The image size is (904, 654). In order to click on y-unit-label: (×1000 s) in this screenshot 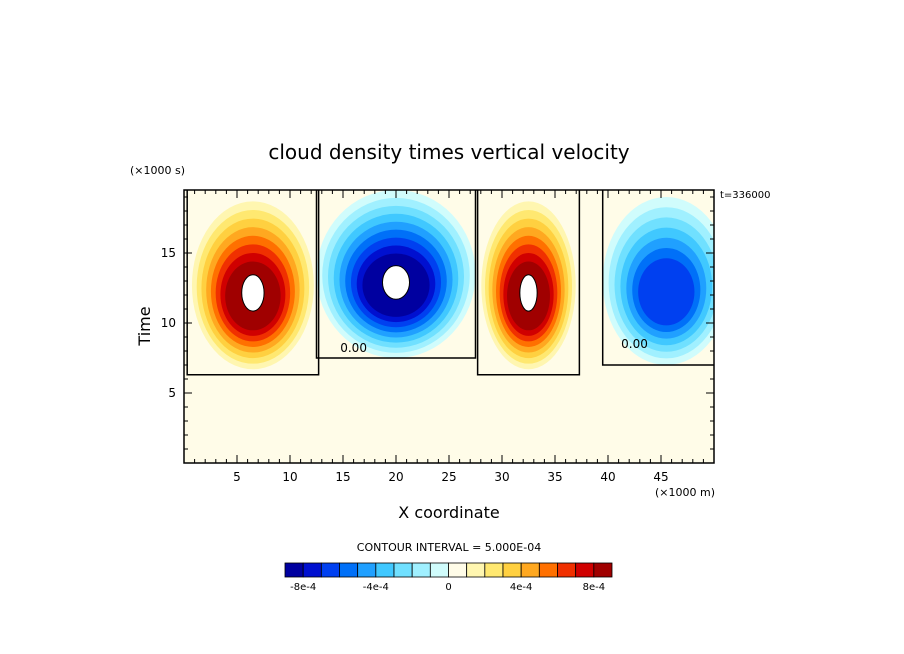, I will do `click(157, 170)`.